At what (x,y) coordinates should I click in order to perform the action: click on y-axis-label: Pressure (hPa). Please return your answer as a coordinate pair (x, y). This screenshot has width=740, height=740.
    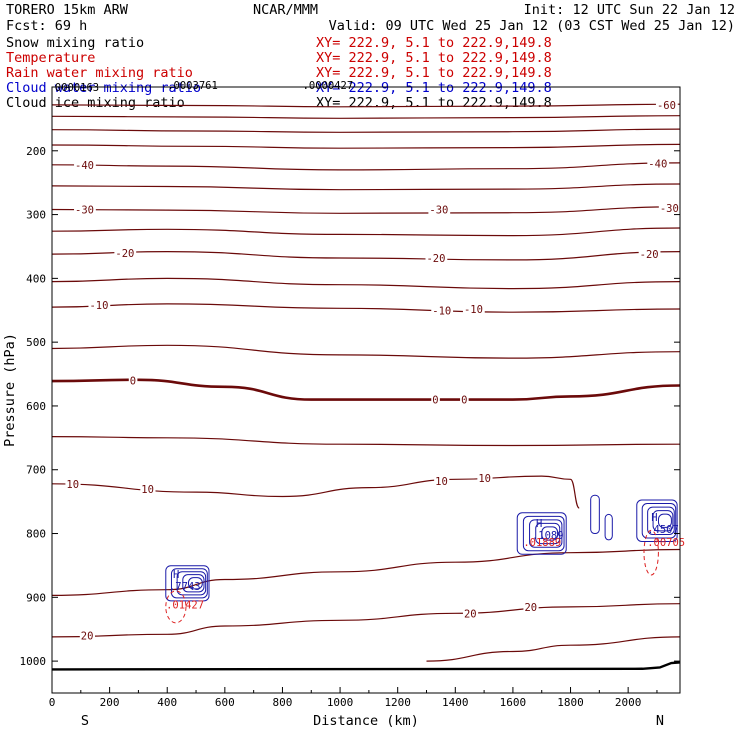
    Looking at the image, I should click on (10, 390).